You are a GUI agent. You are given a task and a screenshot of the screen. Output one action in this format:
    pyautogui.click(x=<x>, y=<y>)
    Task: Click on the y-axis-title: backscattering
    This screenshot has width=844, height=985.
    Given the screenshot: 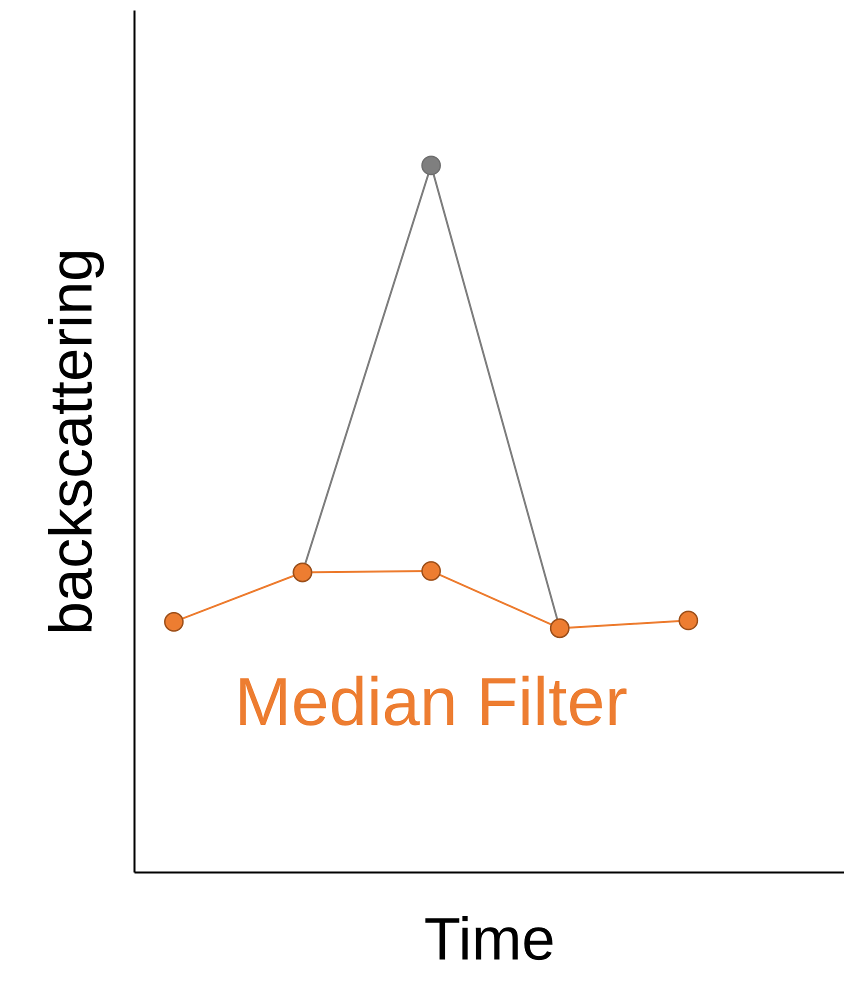 What is the action you would take?
    pyautogui.click(x=71, y=441)
    